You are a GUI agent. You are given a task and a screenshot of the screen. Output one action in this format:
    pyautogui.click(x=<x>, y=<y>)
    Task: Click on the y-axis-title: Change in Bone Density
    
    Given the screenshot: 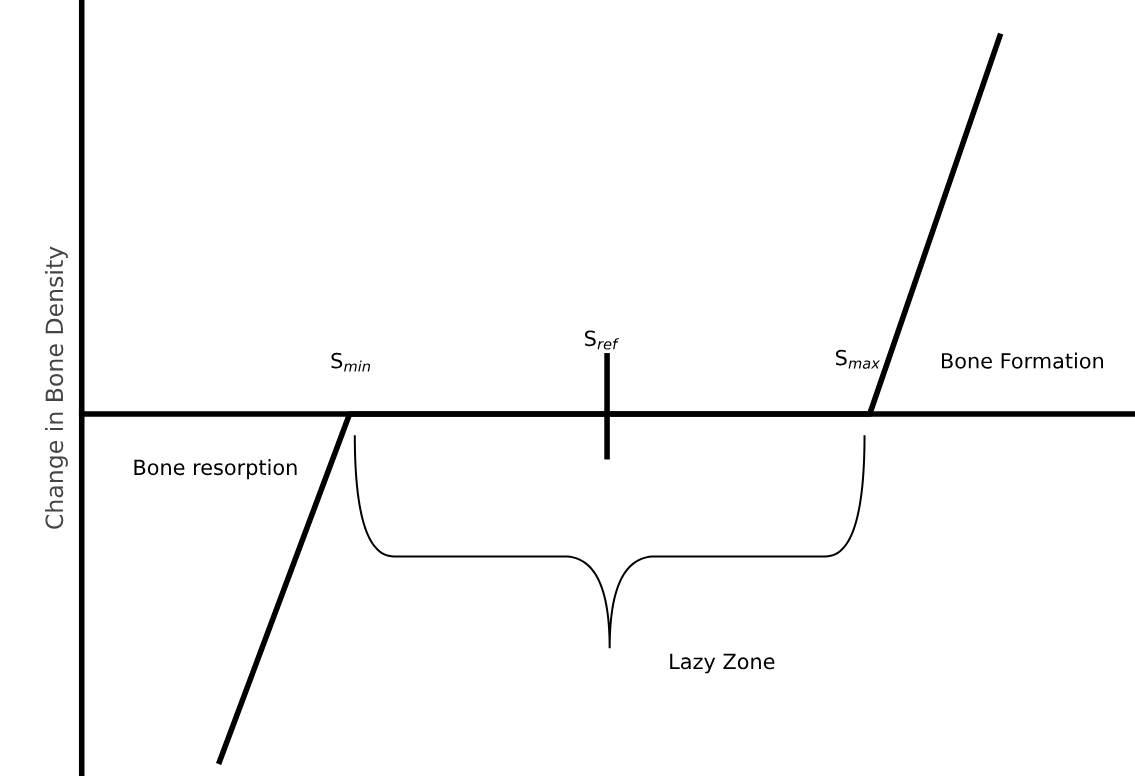 What is the action you would take?
    pyautogui.click(x=56, y=387)
    